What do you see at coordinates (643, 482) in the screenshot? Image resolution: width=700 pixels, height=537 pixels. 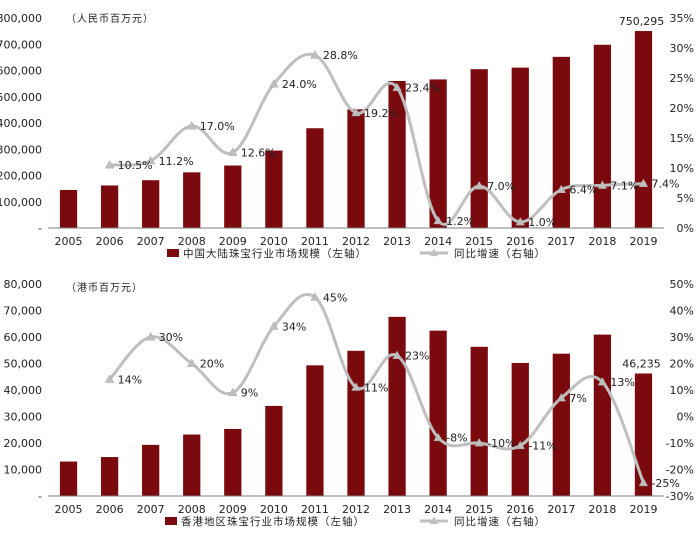 I see `hongkong-growth-marker-2019` at bounding box center [643, 482].